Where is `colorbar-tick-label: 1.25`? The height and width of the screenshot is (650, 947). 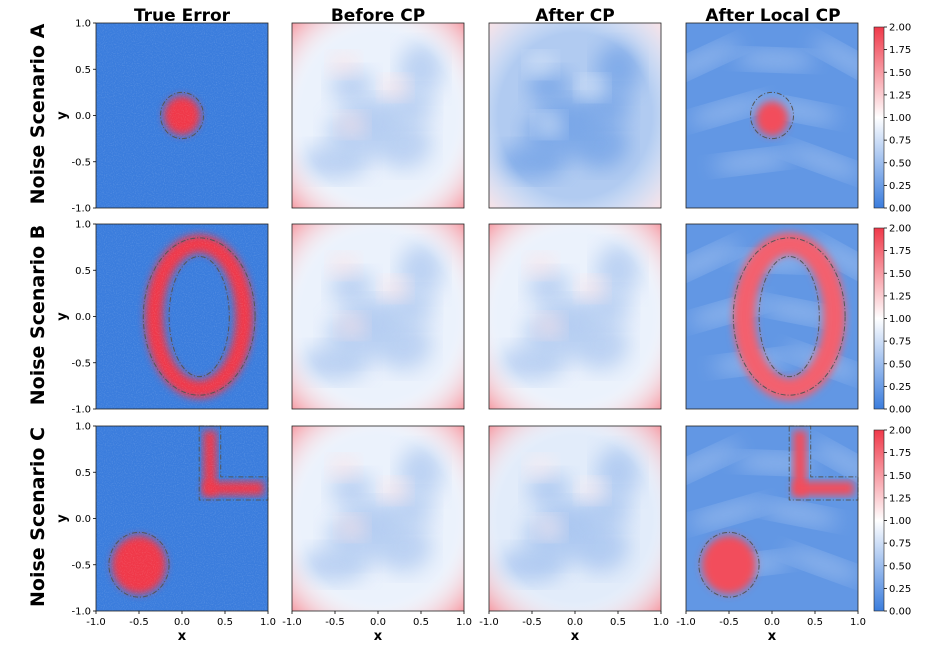 colorbar-tick-label: 1.25 is located at coordinates (900, 498).